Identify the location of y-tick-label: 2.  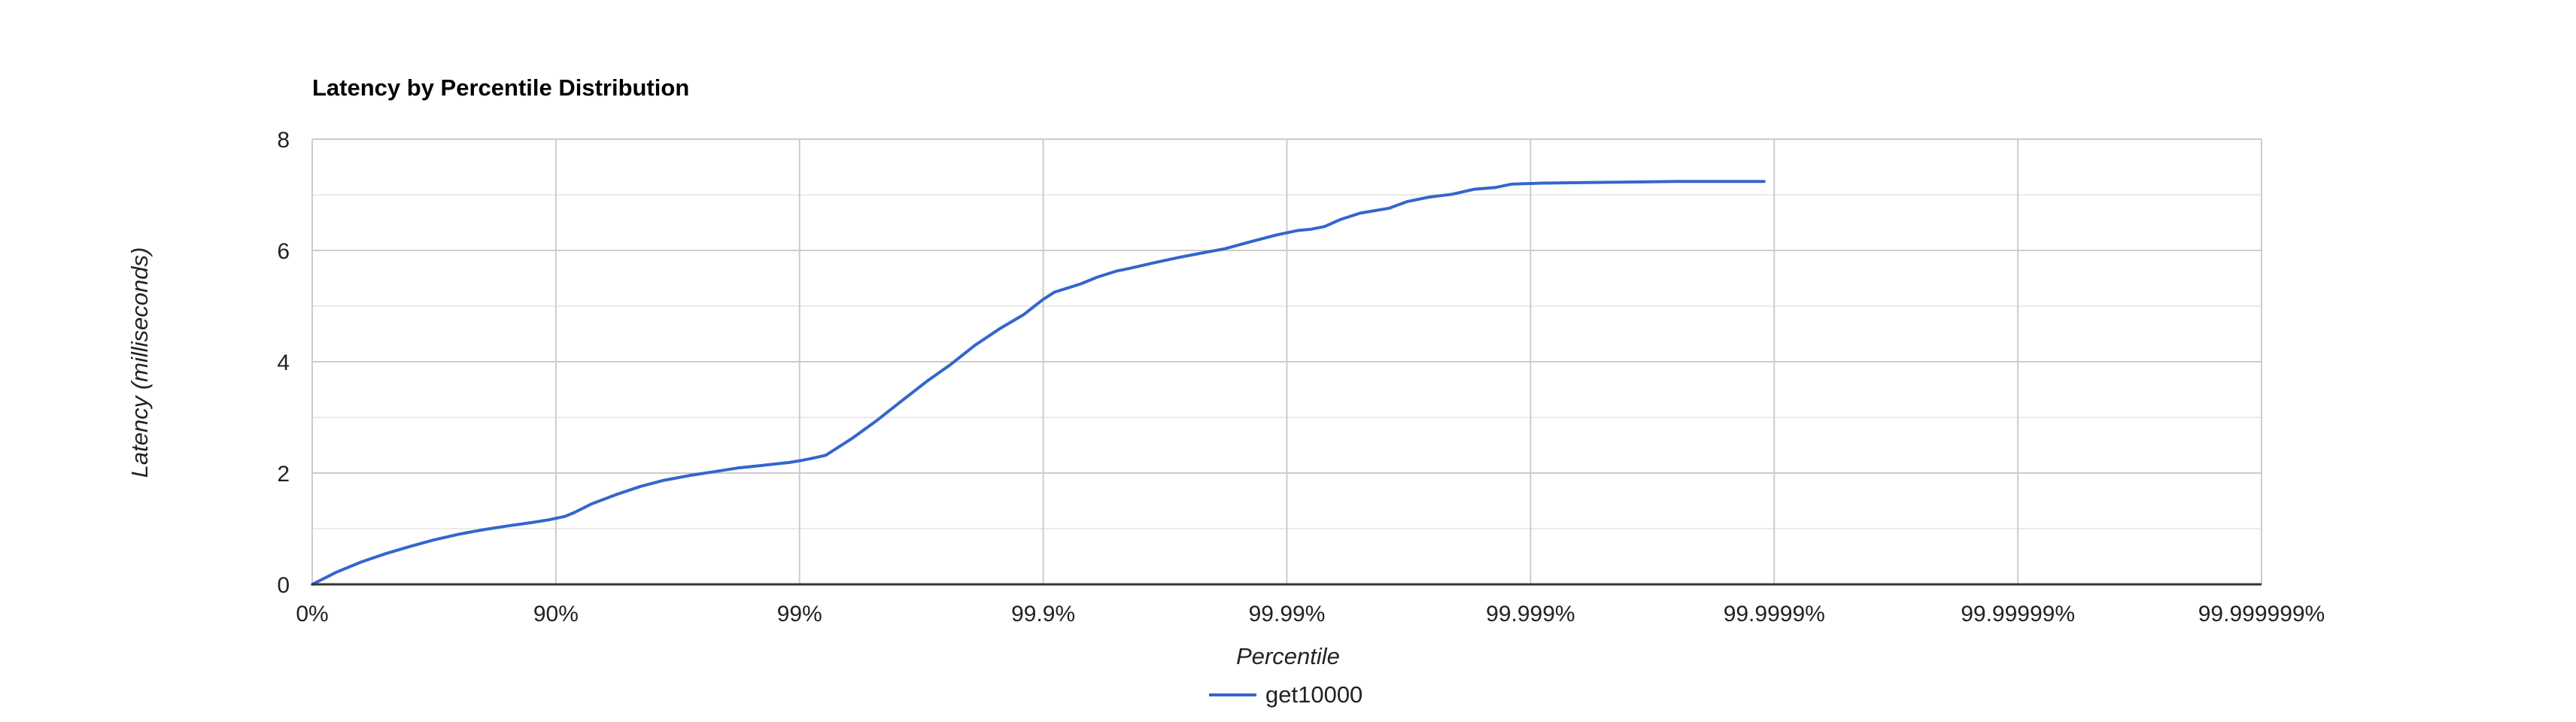
(283, 474).